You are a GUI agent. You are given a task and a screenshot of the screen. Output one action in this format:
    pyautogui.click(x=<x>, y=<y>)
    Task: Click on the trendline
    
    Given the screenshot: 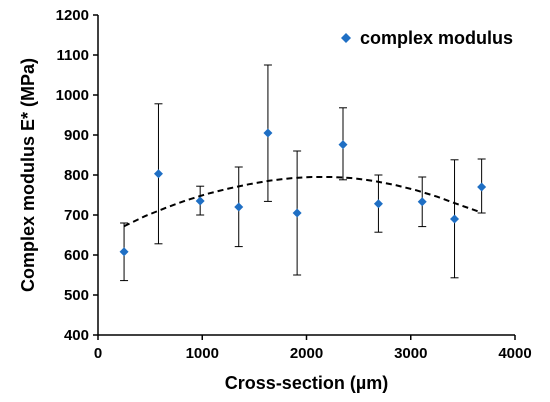 What is the action you would take?
    pyautogui.click(x=302, y=202)
    